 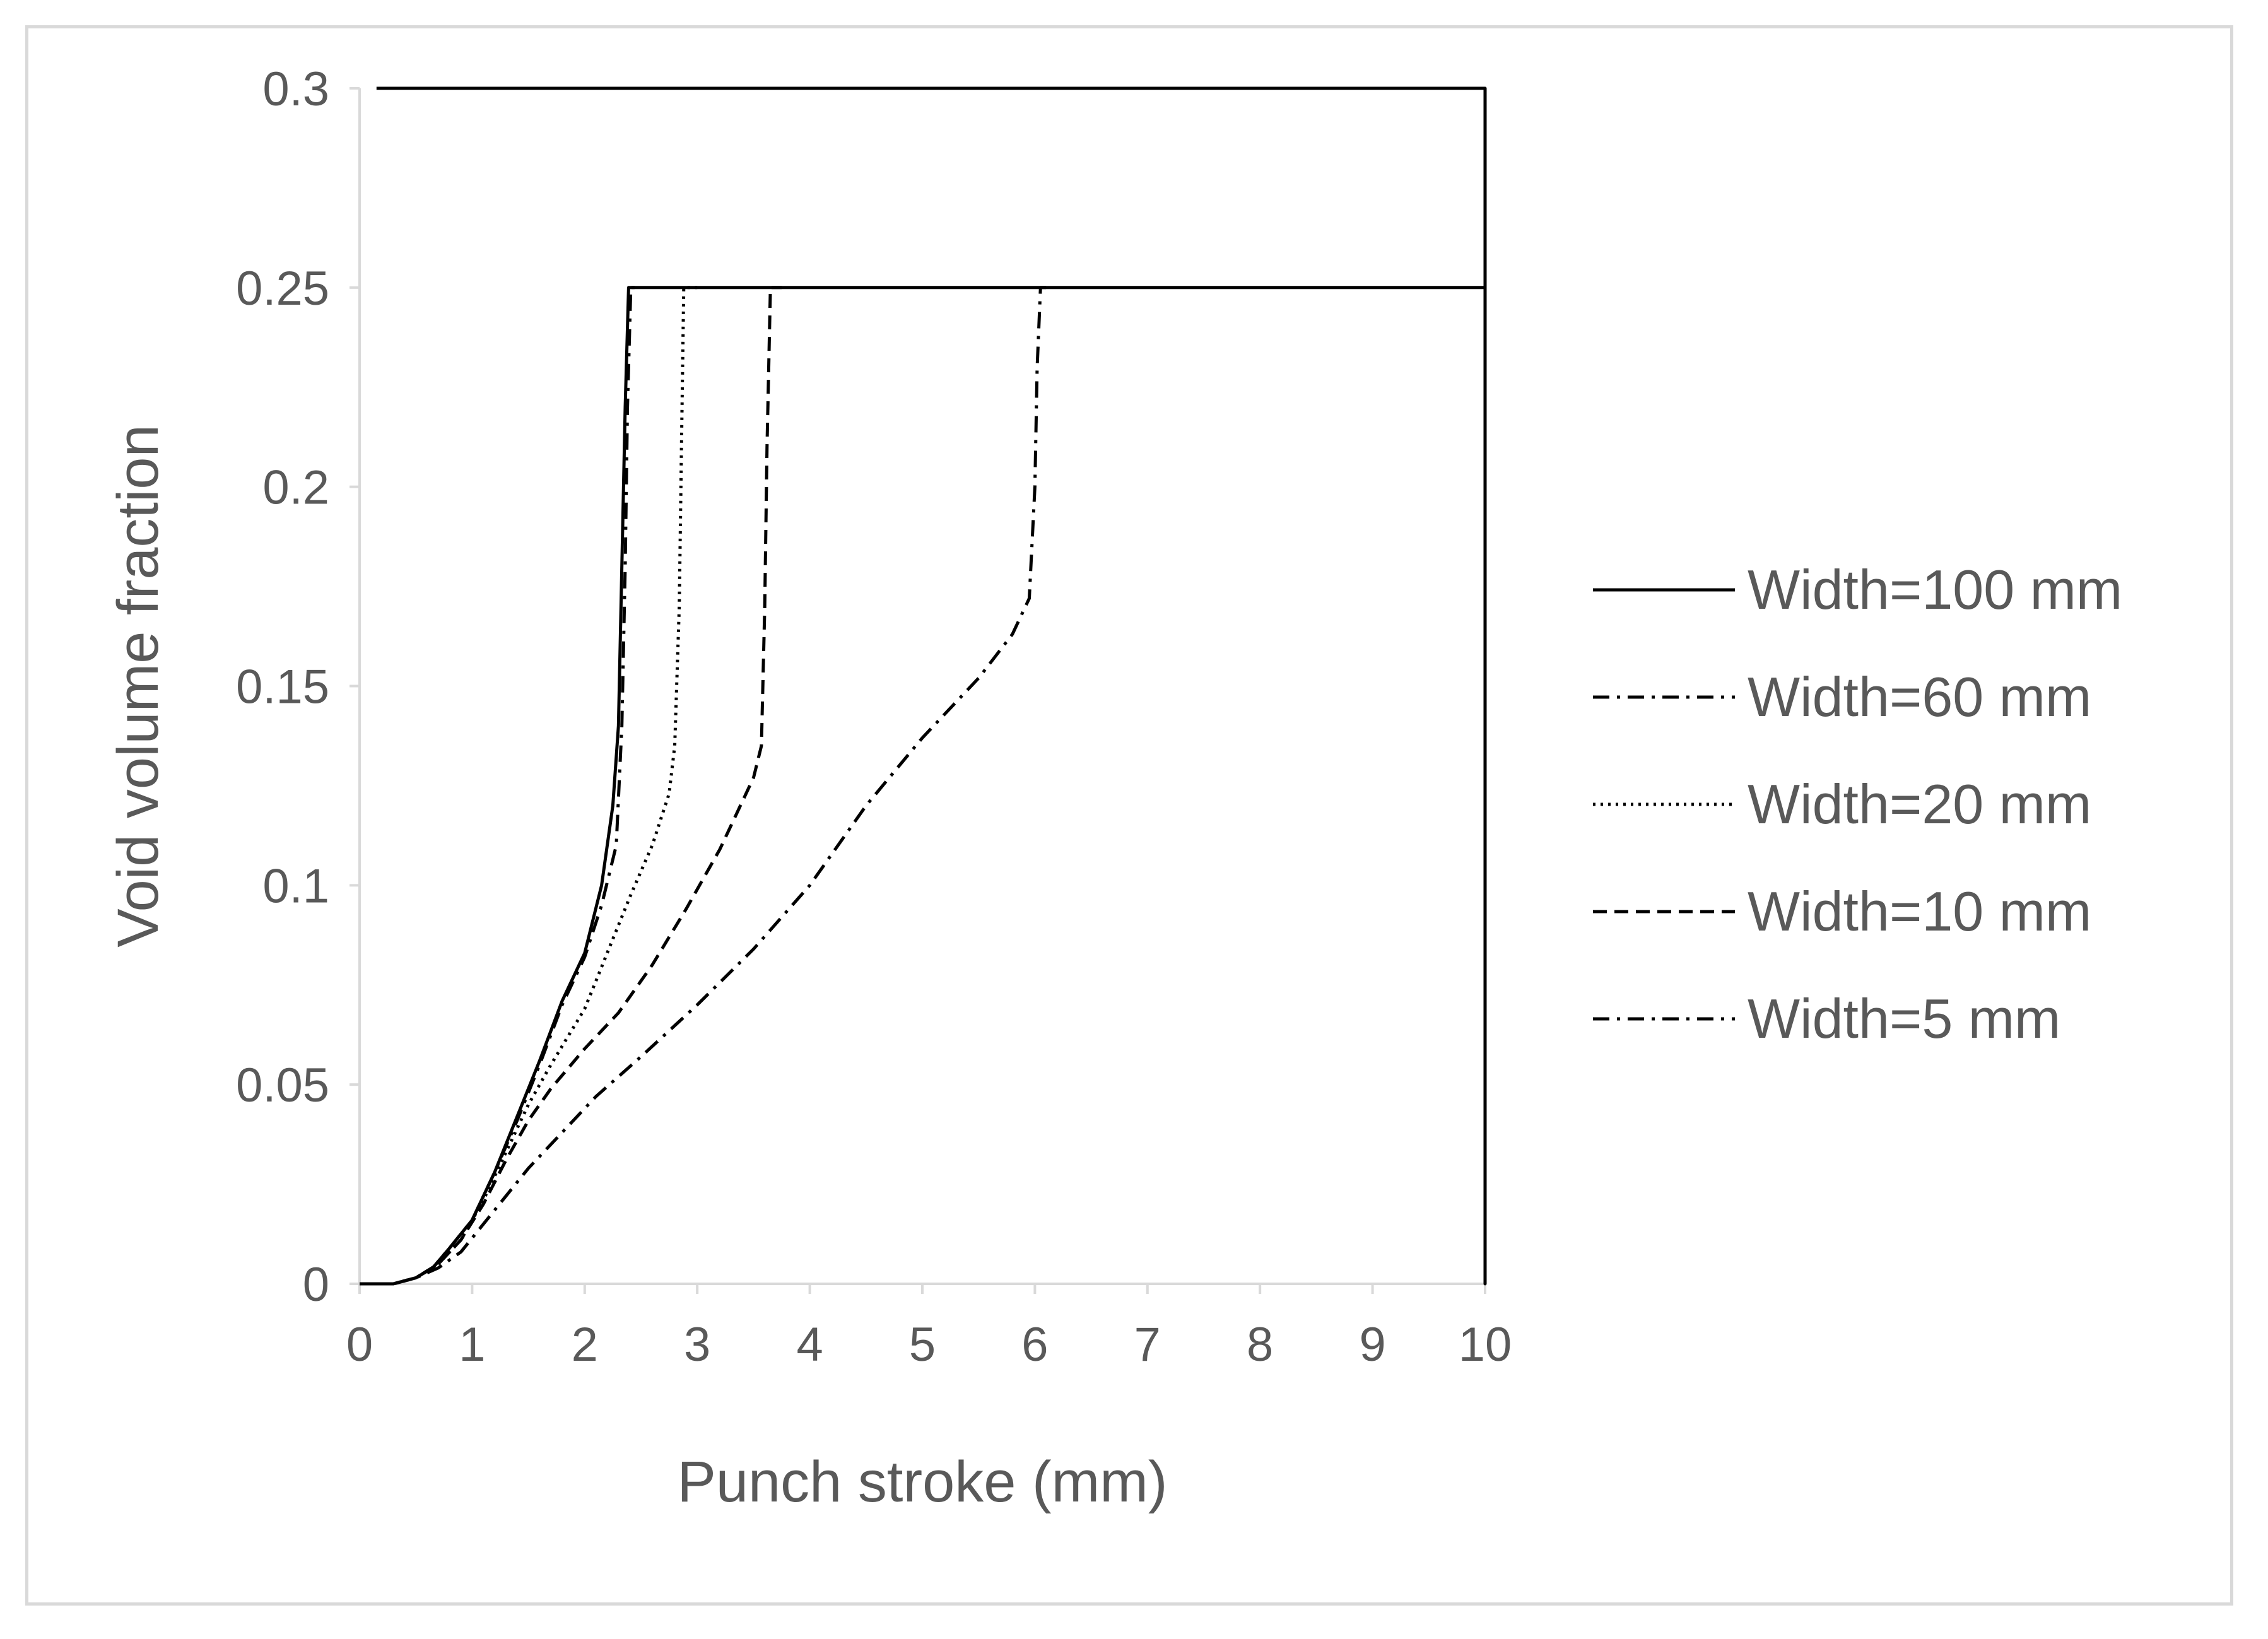 I want to click on legend-label: Width=20 mm, so click(x=1920, y=804).